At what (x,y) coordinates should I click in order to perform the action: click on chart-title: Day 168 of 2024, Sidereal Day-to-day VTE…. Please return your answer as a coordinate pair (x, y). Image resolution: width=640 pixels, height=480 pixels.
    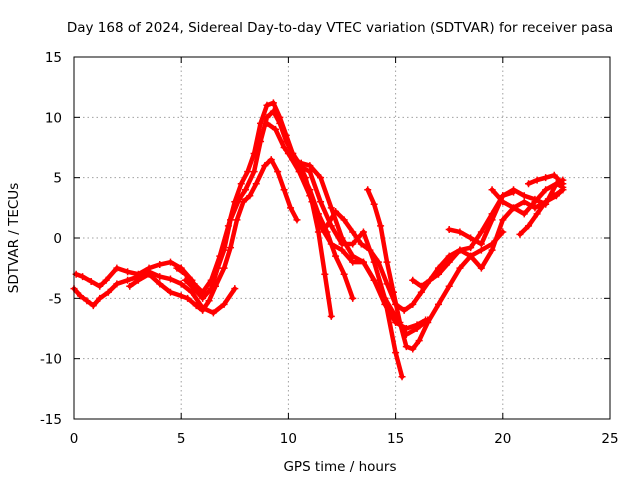
    Looking at the image, I should click on (340, 28).